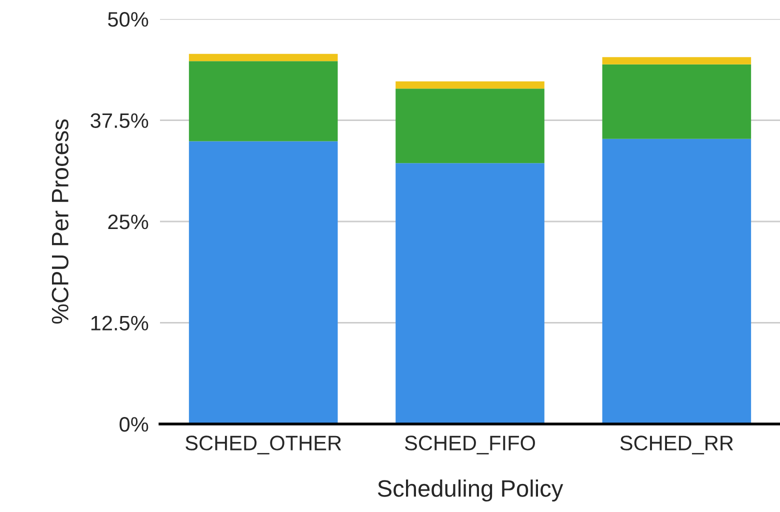  I want to click on y-tick-label: 25%, so click(128, 222).